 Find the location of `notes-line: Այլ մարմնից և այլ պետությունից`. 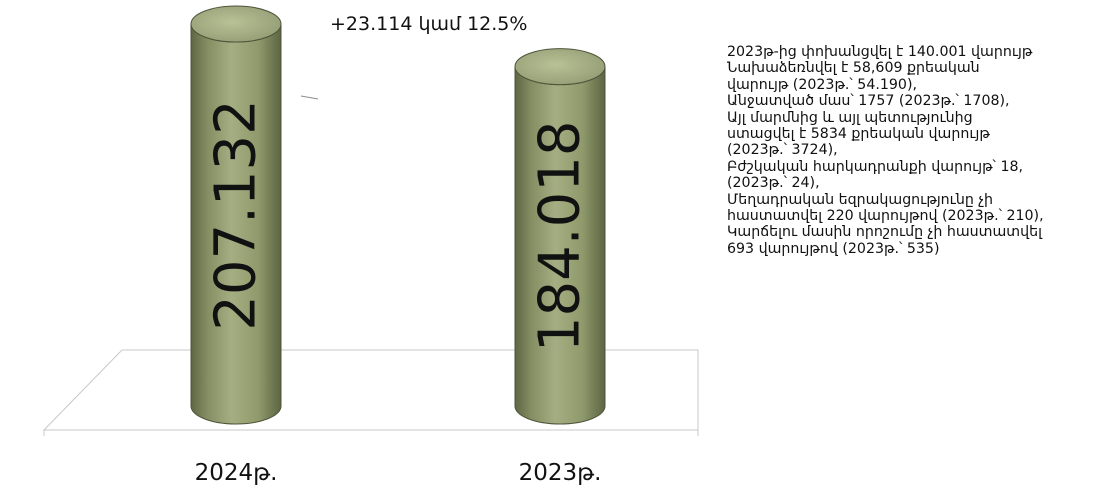

notes-line: Այլ մարմնից և այլ պետությունից is located at coordinates (850, 117).